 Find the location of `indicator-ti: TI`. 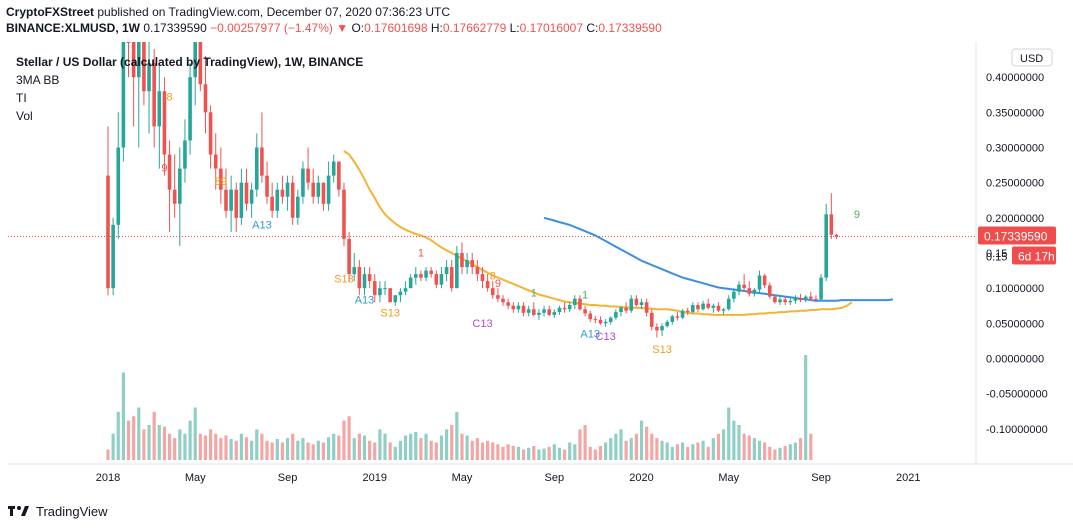

indicator-ti: TI is located at coordinates (21, 98).